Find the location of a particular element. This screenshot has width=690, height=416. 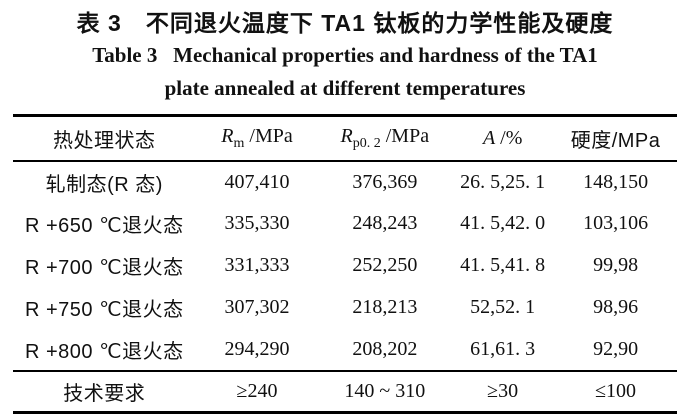

header-hardness: 硬度/MPa is located at coordinates (615, 140).